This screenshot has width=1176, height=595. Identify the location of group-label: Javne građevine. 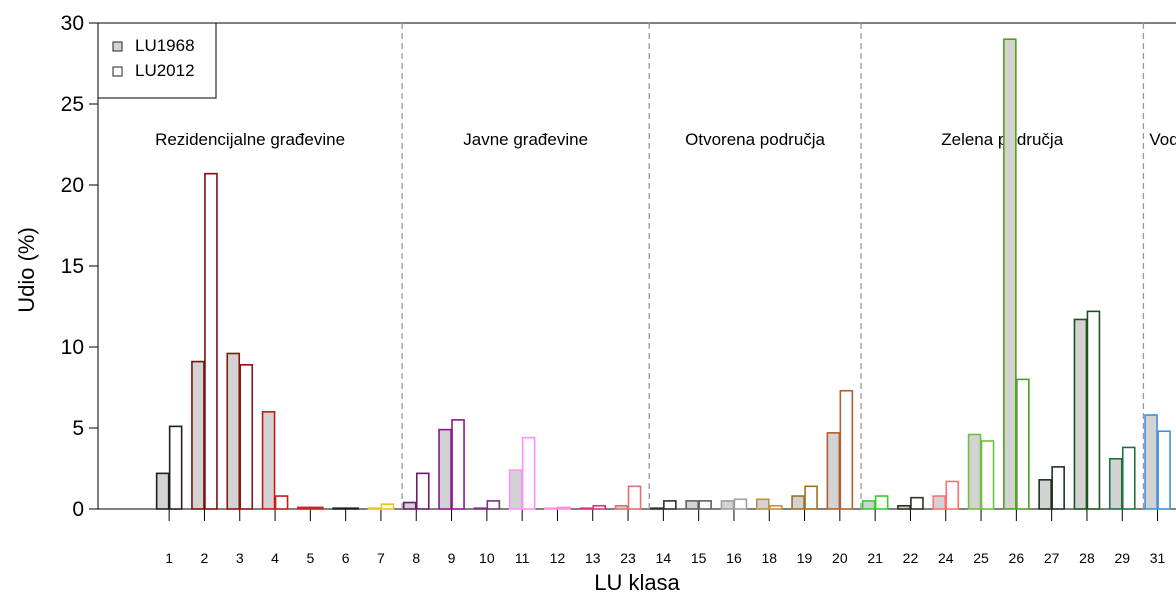
(525, 139).